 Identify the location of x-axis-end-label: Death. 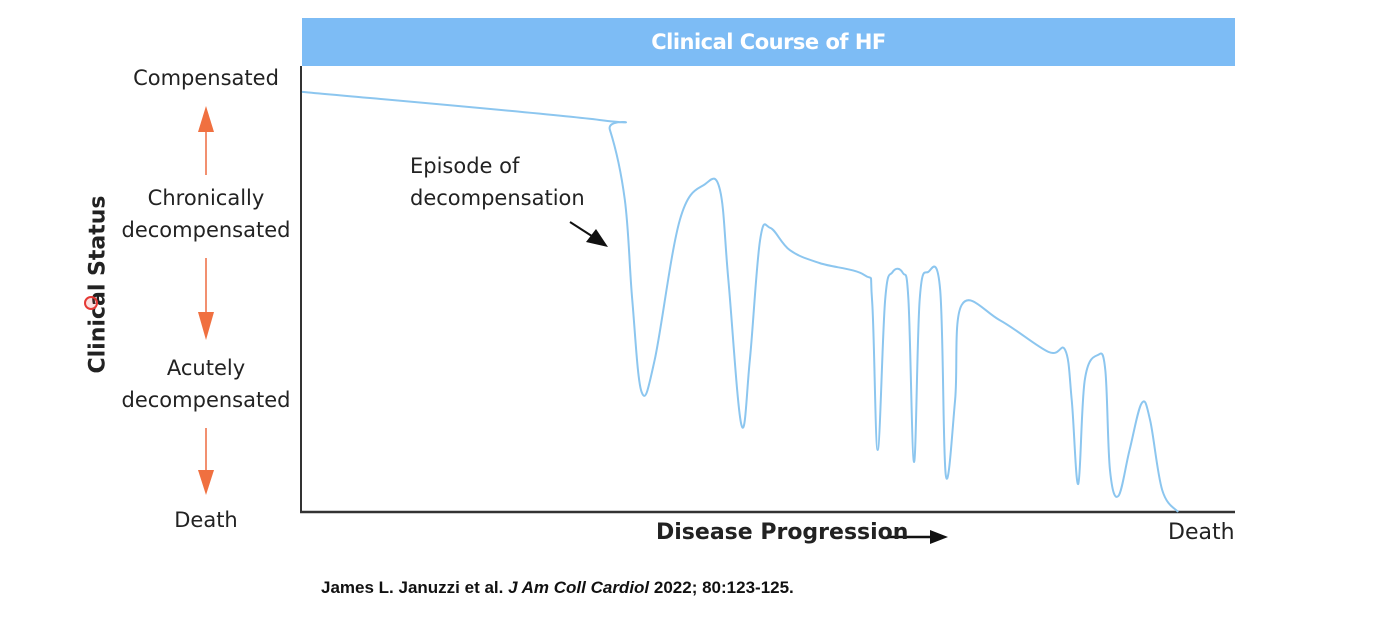
(1201, 532).